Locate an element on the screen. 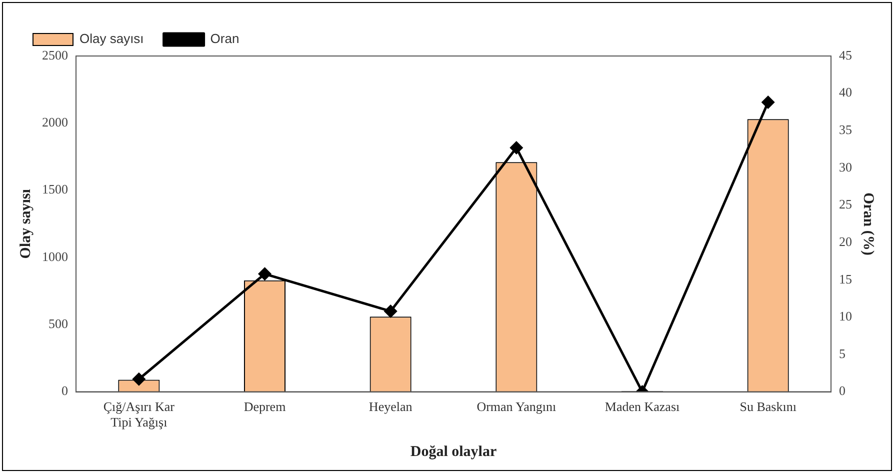  y2-tick-label: 35 is located at coordinates (845, 130).